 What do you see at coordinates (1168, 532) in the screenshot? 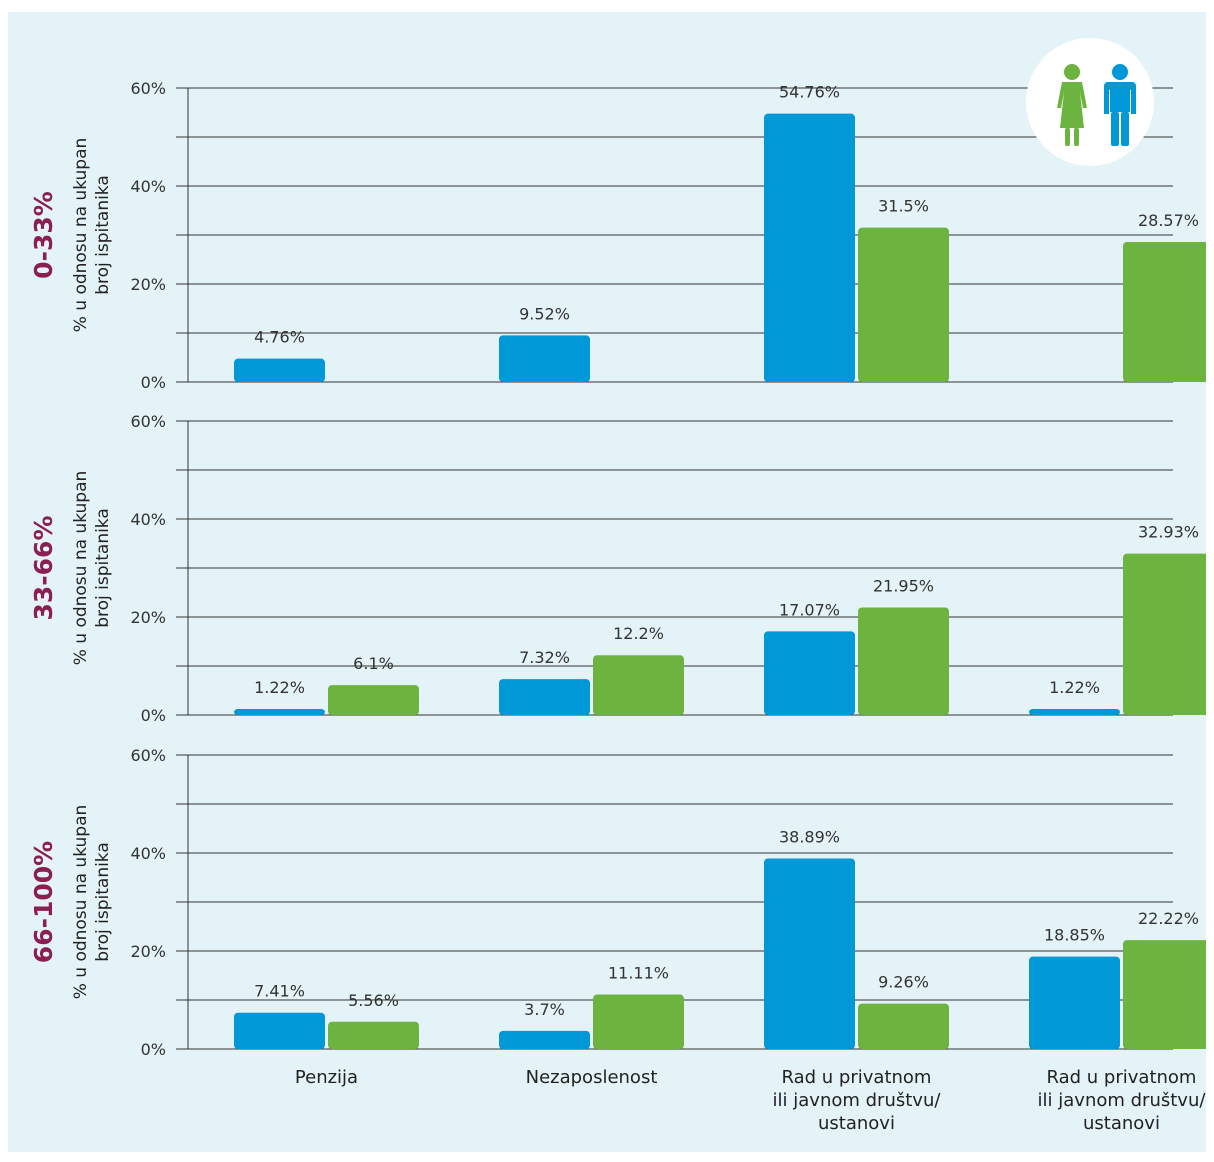
I see `data-label: 32.93%` at bounding box center [1168, 532].